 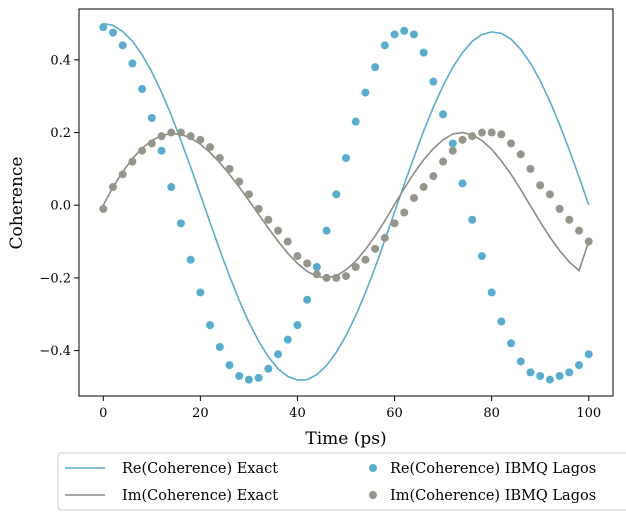 What do you see at coordinates (341, 481) in the screenshot?
I see `legend-box` at bounding box center [341, 481].